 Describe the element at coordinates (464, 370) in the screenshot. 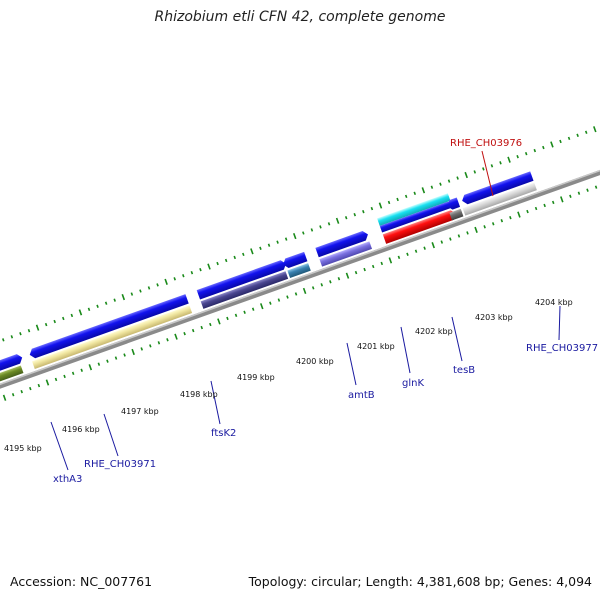

I see `gene-label-tesb: tesB` at that location.